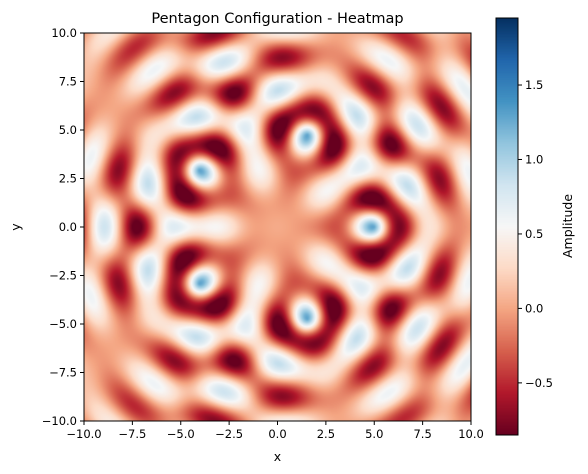 The height and width of the screenshot is (474, 588). Describe the element at coordinates (181, 434) in the screenshot. I see `x-tick-label: −5.0` at that location.